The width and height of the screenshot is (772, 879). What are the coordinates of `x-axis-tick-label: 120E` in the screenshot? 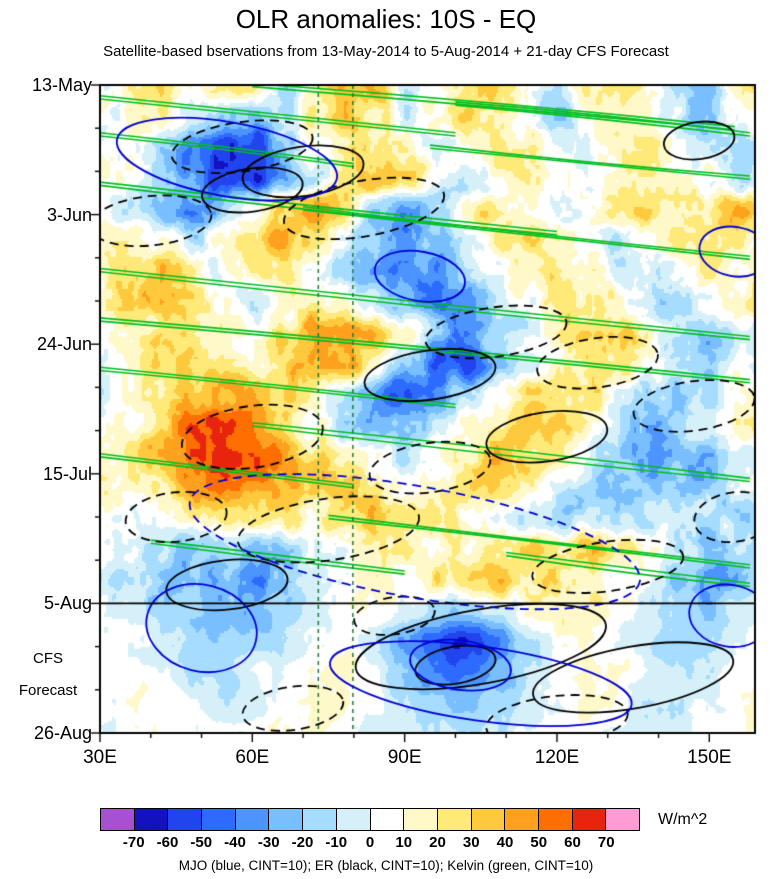 It's located at (557, 757).